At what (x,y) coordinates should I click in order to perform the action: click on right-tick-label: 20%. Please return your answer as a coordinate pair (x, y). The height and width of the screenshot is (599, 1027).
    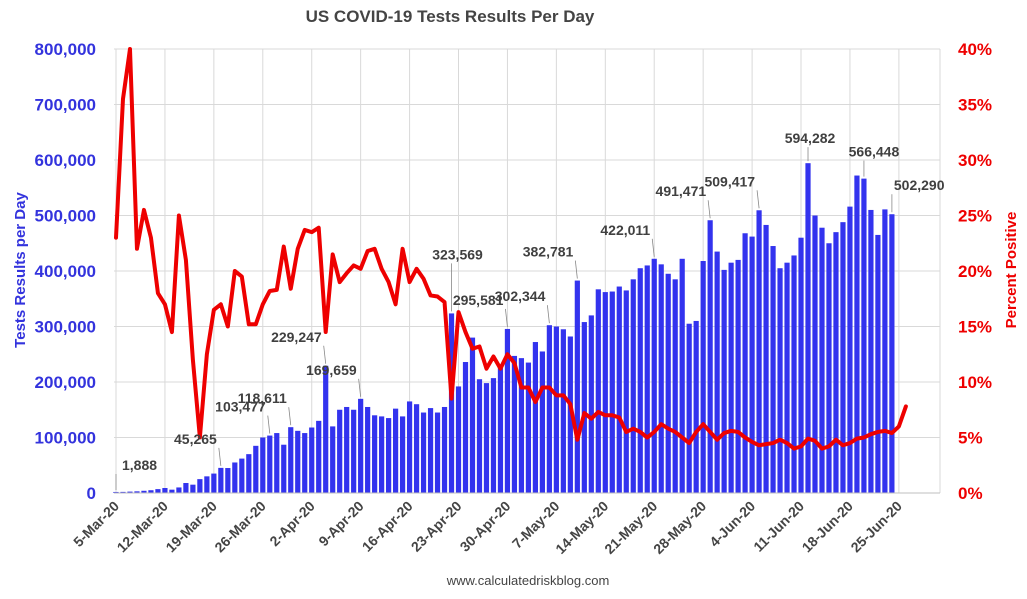
    Looking at the image, I should click on (975, 271).